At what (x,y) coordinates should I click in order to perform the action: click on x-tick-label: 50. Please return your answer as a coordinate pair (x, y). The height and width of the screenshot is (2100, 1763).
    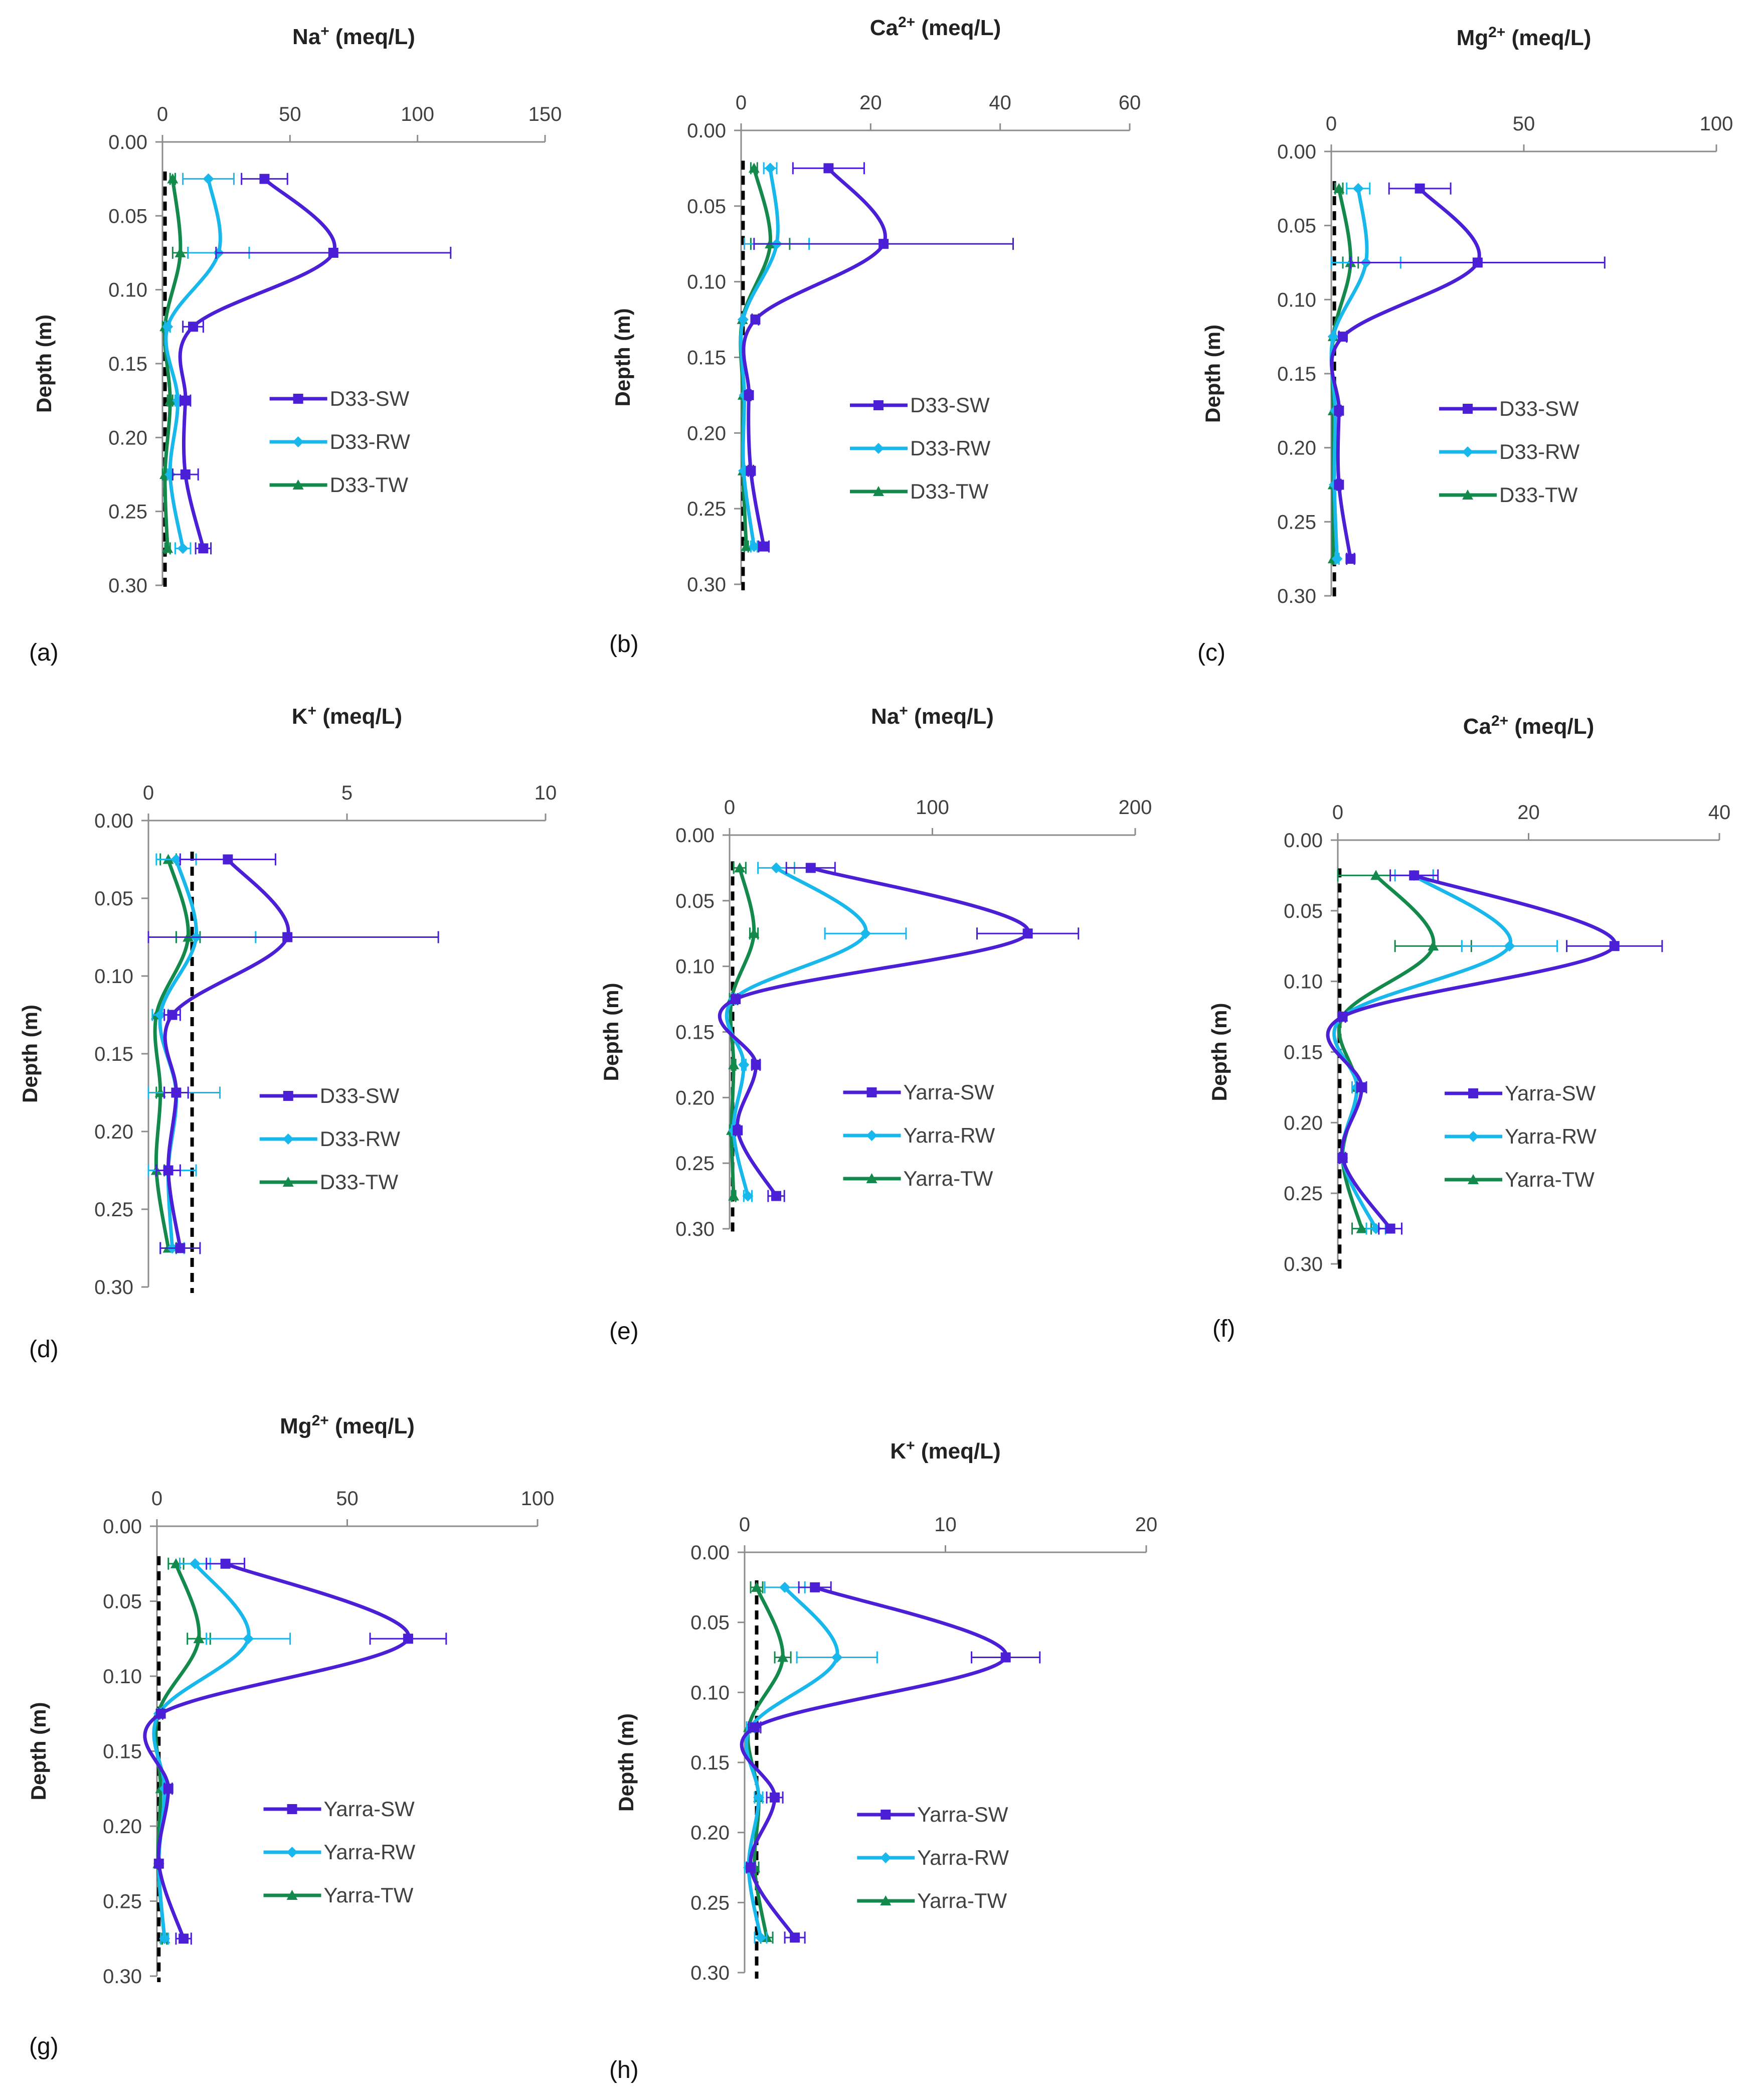
    Looking at the image, I should click on (348, 1499).